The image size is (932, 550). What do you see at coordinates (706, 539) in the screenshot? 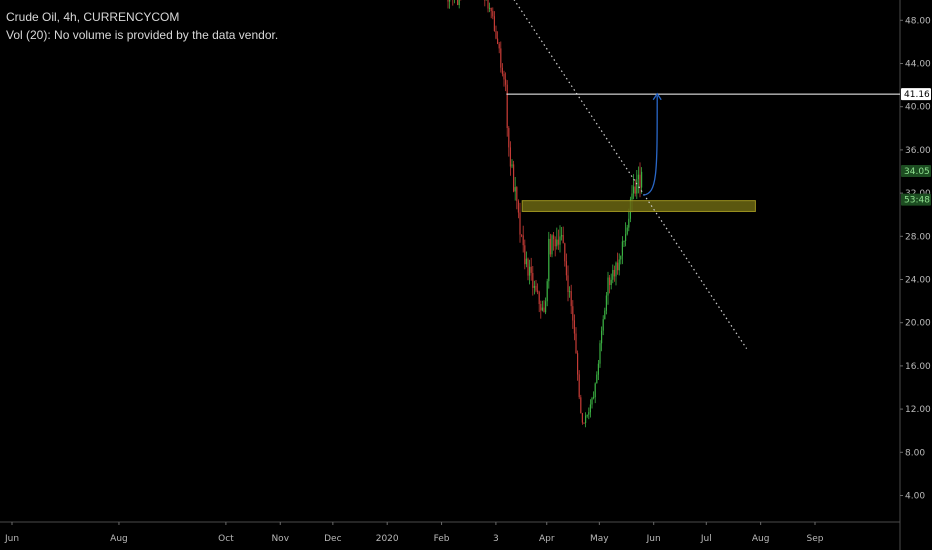
I see `time-tick-label: Jul` at bounding box center [706, 539].